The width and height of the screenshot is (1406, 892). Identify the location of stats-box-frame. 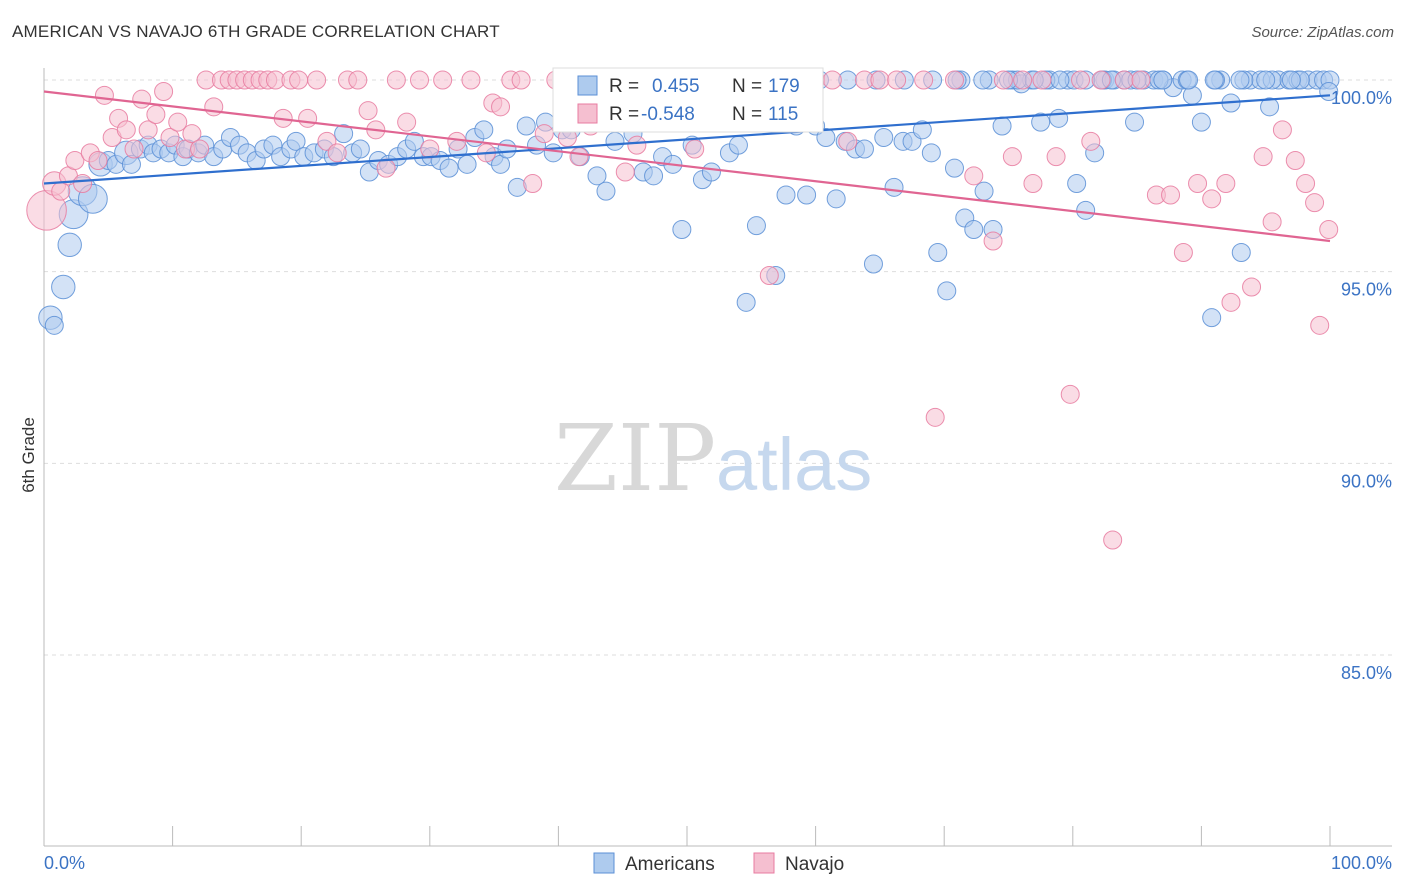
(688, 100).